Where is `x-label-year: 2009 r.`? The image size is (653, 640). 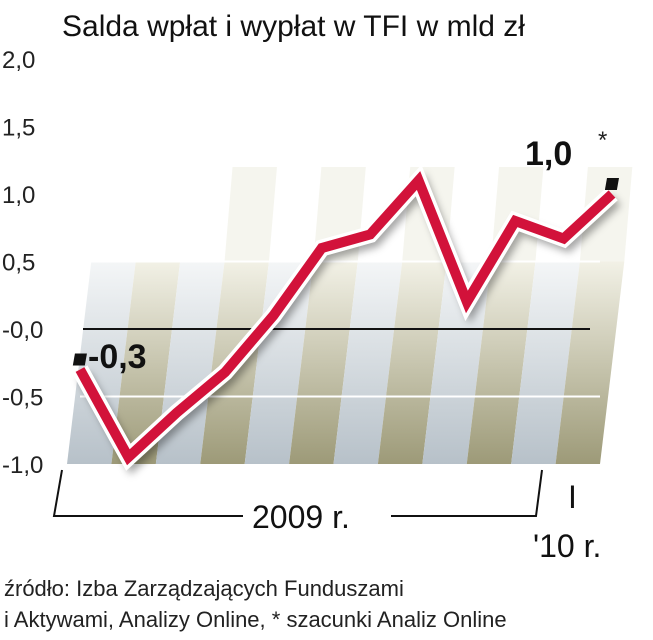
x-label-year: 2009 r. is located at coordinates (301, 517).